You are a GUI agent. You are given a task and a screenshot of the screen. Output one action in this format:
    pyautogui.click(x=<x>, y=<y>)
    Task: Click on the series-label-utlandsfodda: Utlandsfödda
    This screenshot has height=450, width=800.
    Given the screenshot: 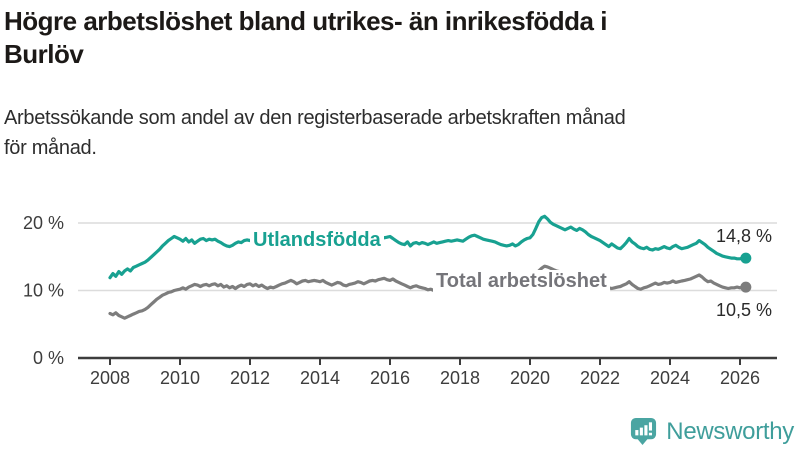 What is the action you would take?
    pyautogui.click(x=317, y=240)
    